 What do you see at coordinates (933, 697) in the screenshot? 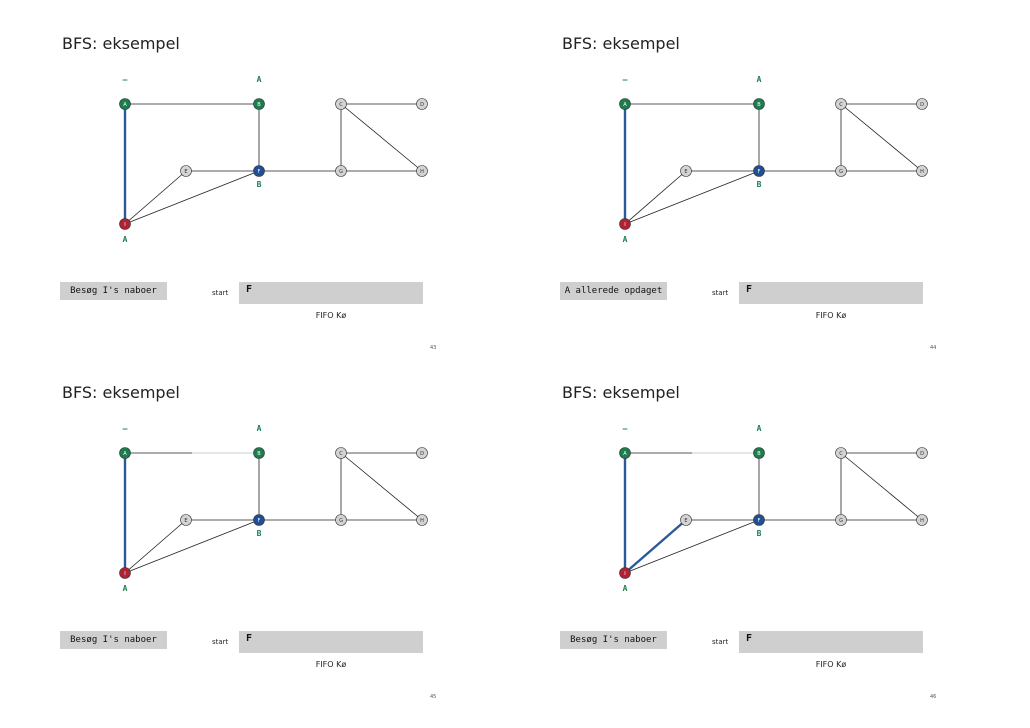
I see `page-number: 46` at bounding box center [933, 697].